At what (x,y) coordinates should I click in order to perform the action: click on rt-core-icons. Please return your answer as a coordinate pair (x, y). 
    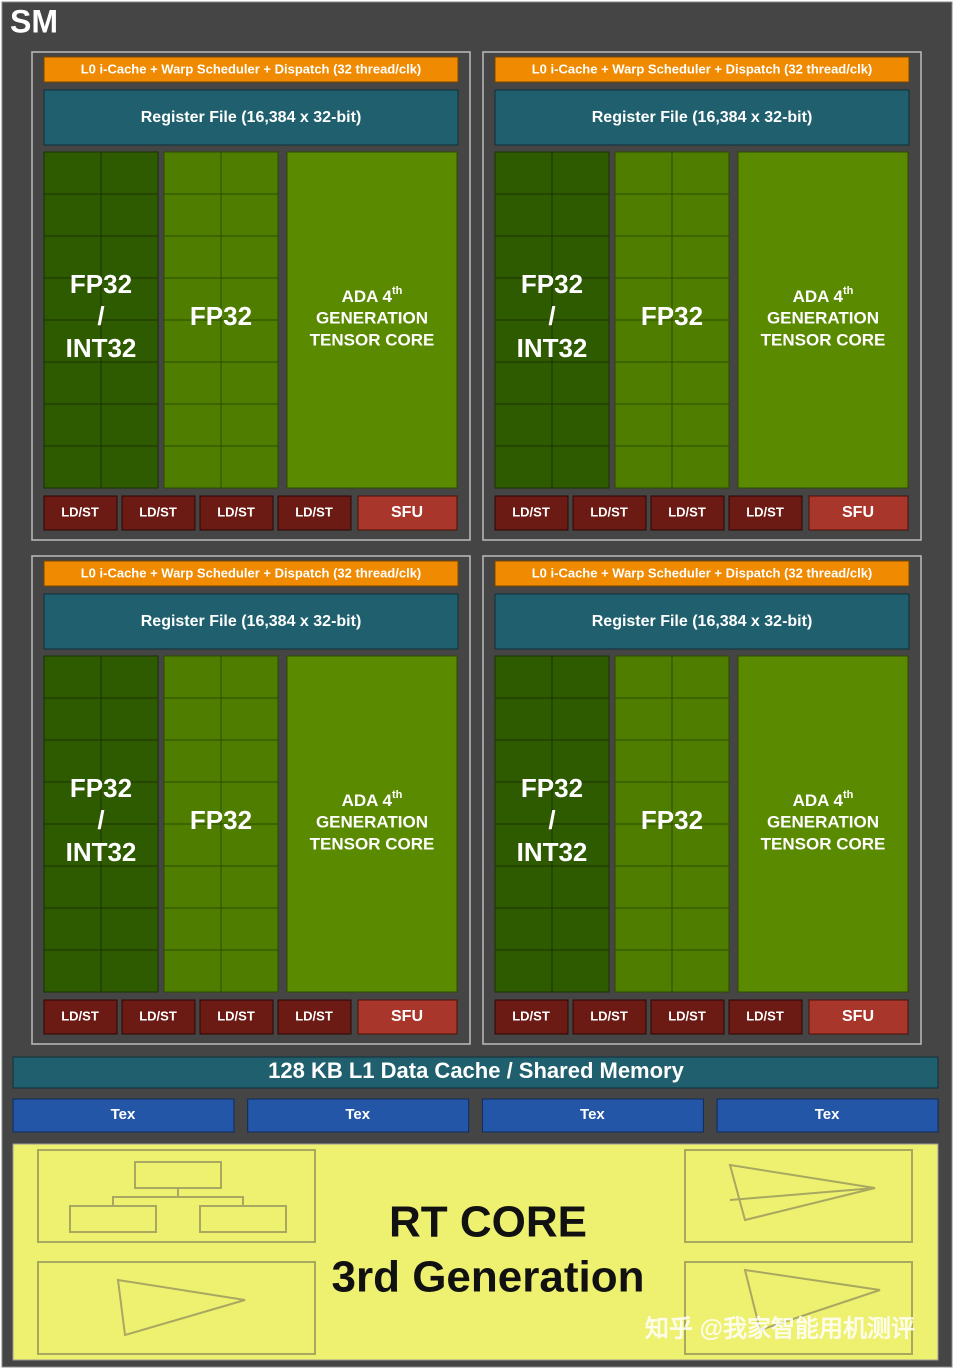
    Looking at the image, I should click on (475, 1252).